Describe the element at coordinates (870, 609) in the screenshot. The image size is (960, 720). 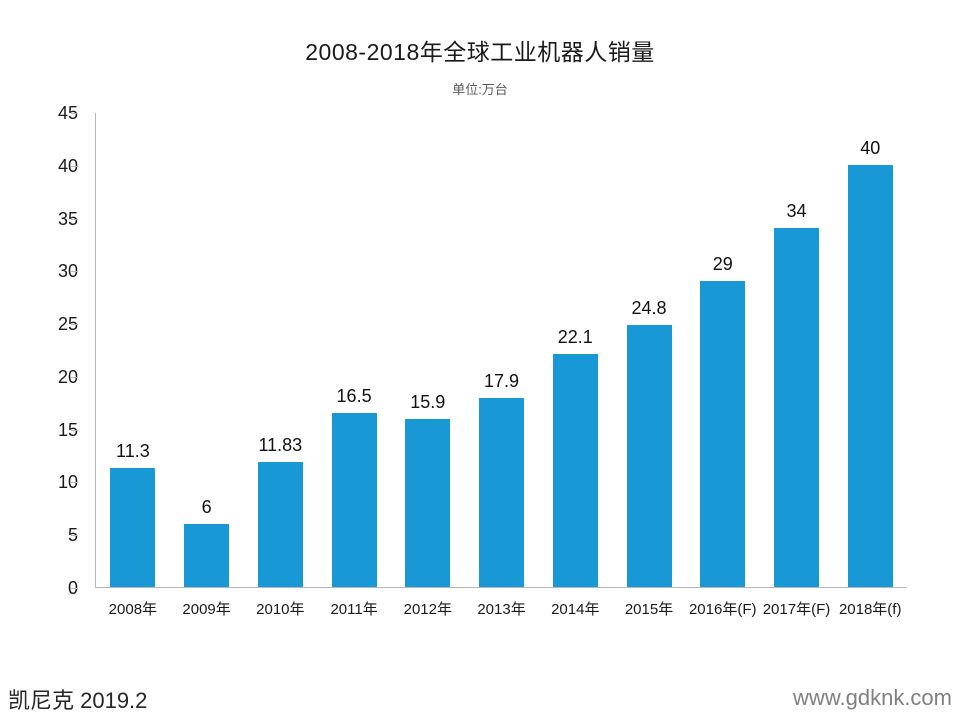
I see `x-tick-label: 2018年(f)` at that location.